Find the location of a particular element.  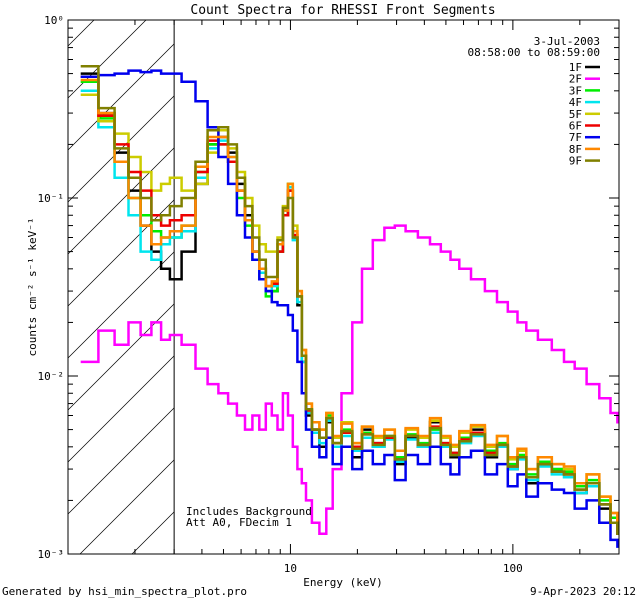

chart-title: Count Spectra for RHESSI Front Segments is located at coordinates (342, 10).